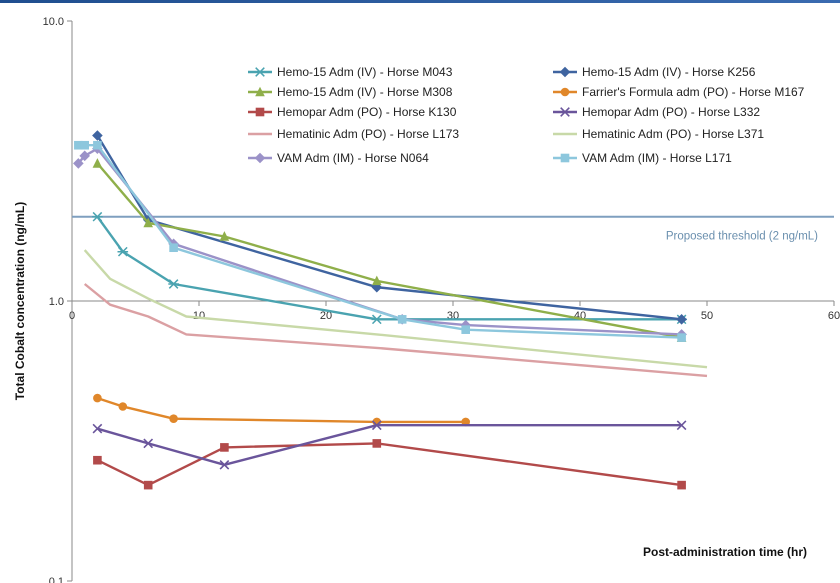 This screenshot has height=583, width=840. I want to click on y-tick-label: 1.0, so click(56, 302).